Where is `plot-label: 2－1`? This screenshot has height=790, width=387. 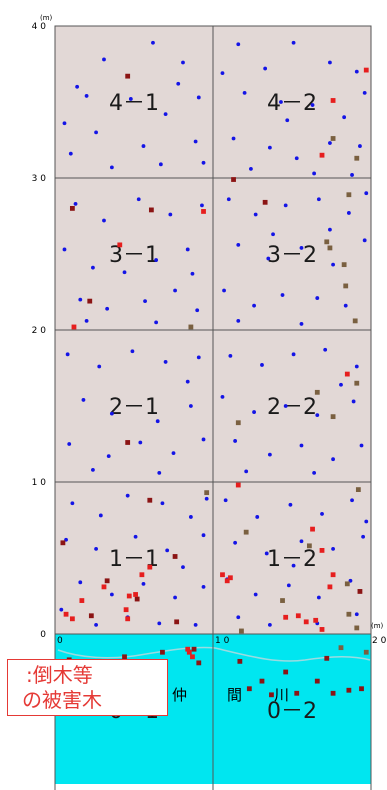 plot-label: 2－1 is located at coordinates (134, 407).